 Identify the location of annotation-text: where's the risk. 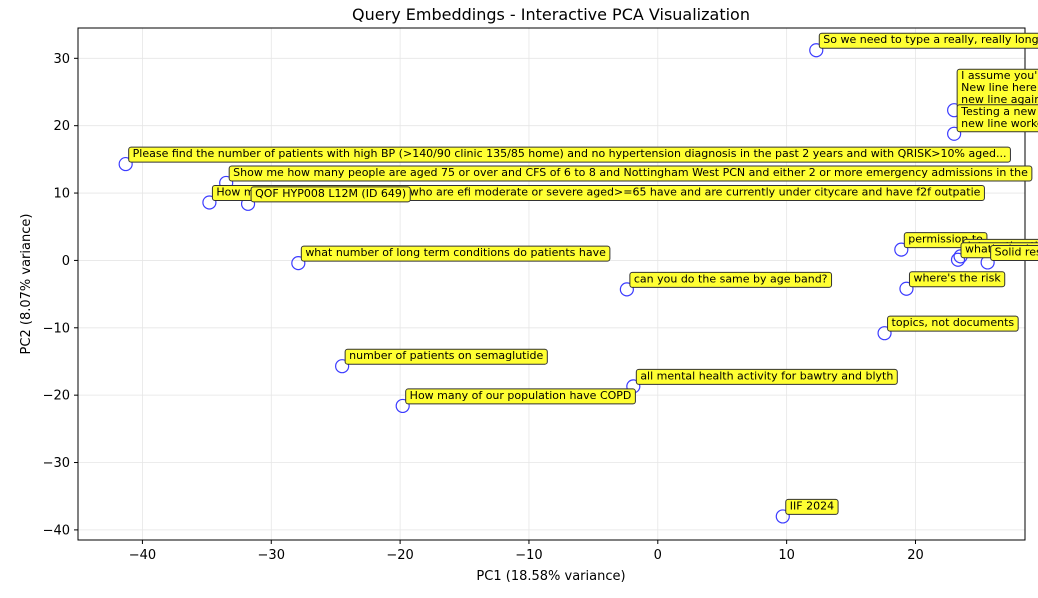
(957, 278).